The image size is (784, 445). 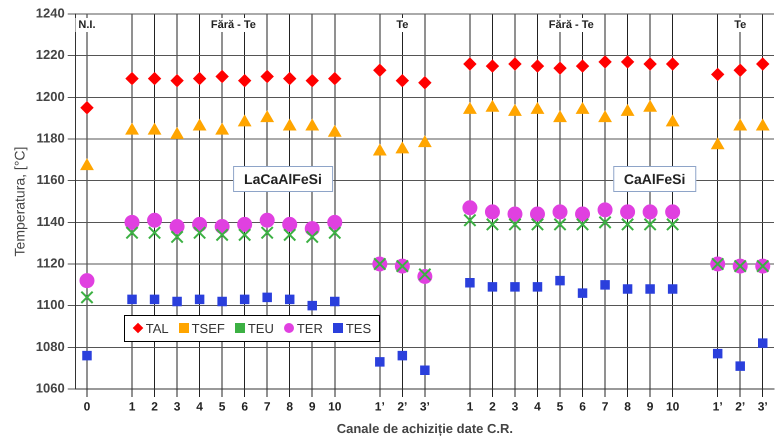 I want to click on annotation: CaAlFeSi, so click(x=654, y=179).